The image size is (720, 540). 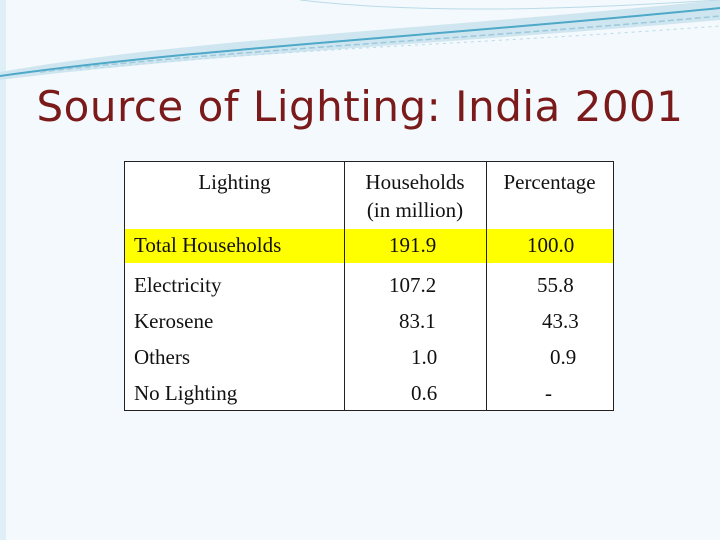 I want to click on row-households: 1.0, so click(x=424, y=357).